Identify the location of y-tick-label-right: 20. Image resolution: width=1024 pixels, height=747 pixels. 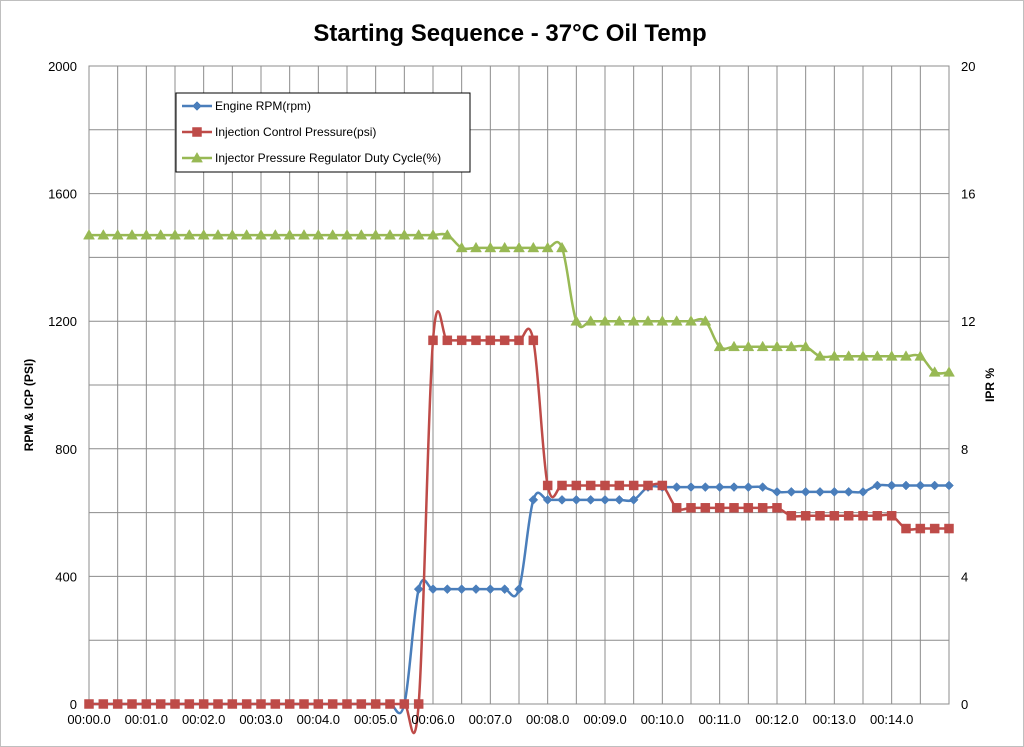
(968, 66).